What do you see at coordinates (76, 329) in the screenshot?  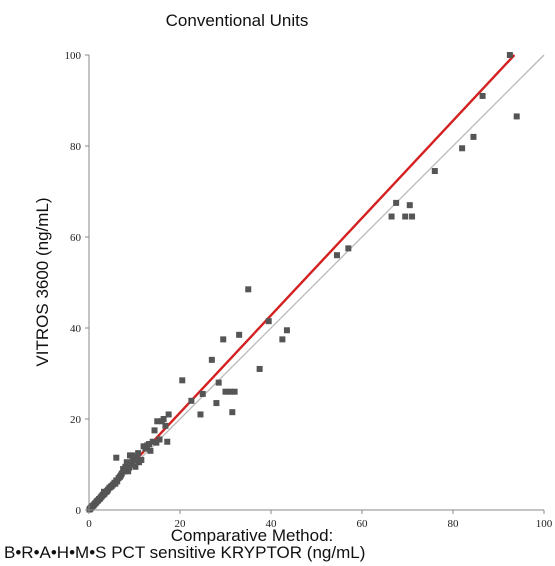 I see `y-tick-label: 40` at bounding box center [76, 329].